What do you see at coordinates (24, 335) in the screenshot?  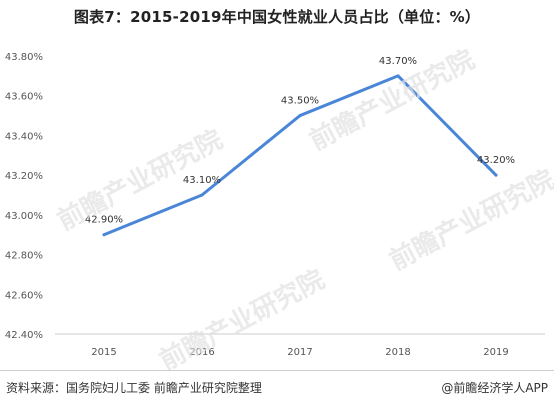 I see `y-tick-label: 42.40%` at bounding box center [24, 335].